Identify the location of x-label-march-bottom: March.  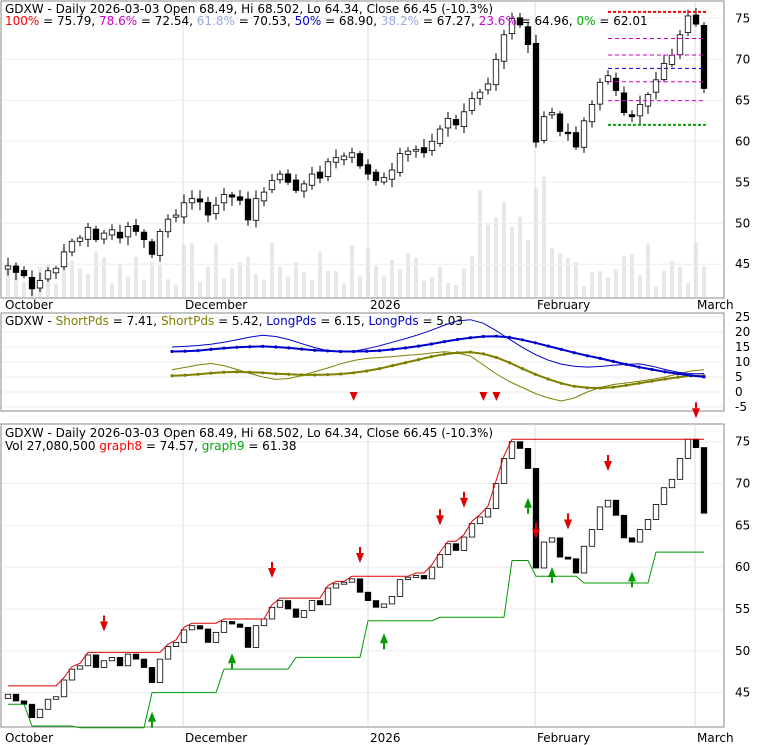
(715, 738).